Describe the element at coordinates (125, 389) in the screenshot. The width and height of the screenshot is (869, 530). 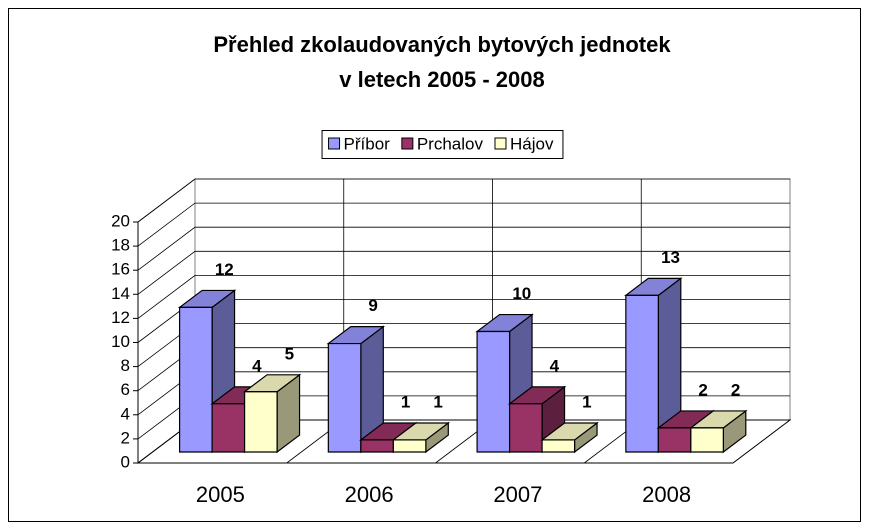
I see `y-tick-label: 6` at that location.